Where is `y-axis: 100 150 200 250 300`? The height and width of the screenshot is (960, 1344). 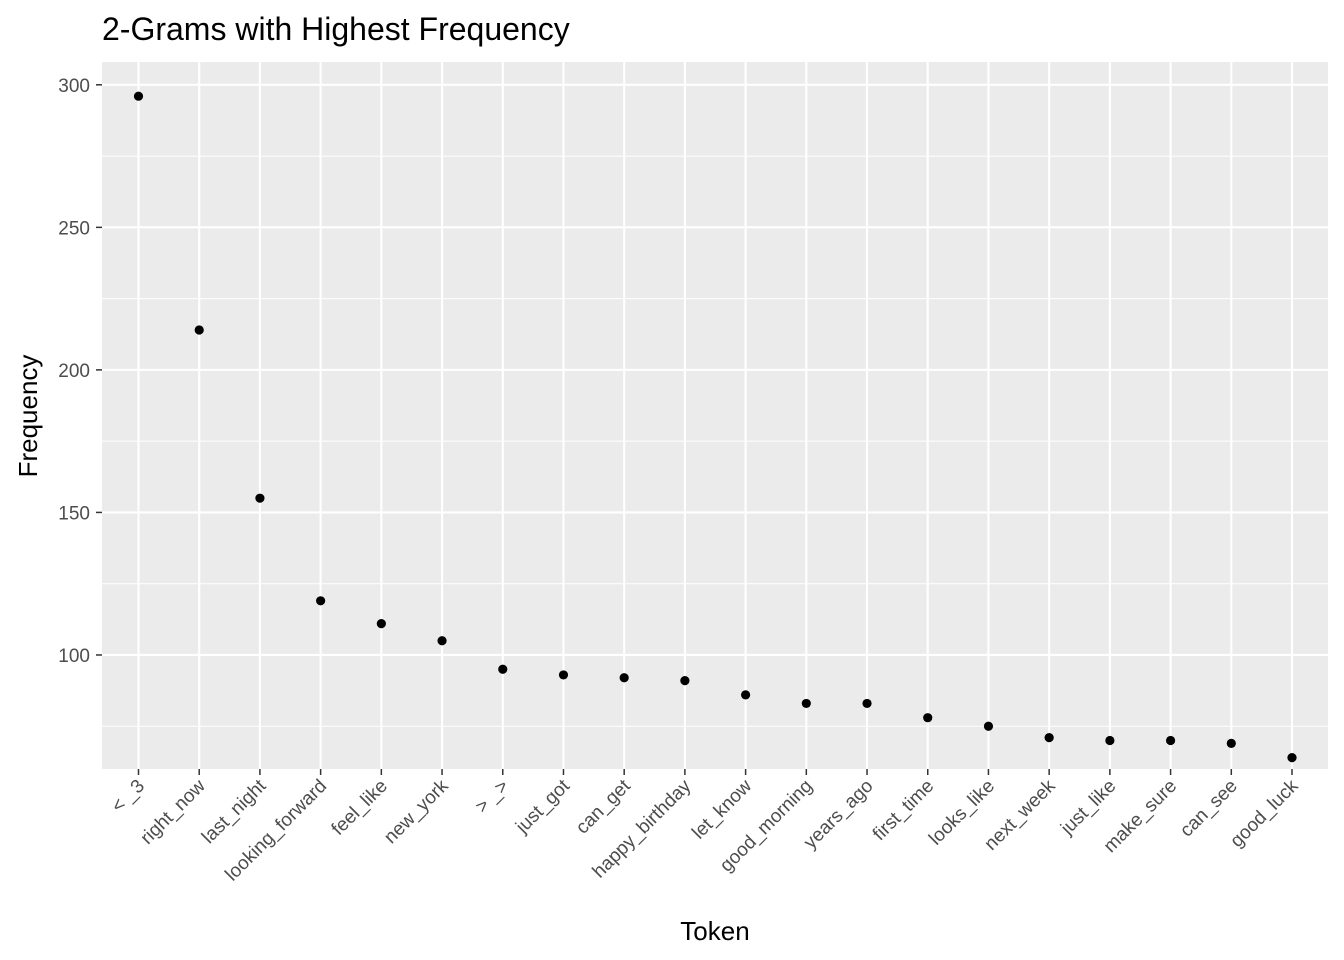 y-axis: 100 150 200 250 300 is located at coordinates (80, 371).